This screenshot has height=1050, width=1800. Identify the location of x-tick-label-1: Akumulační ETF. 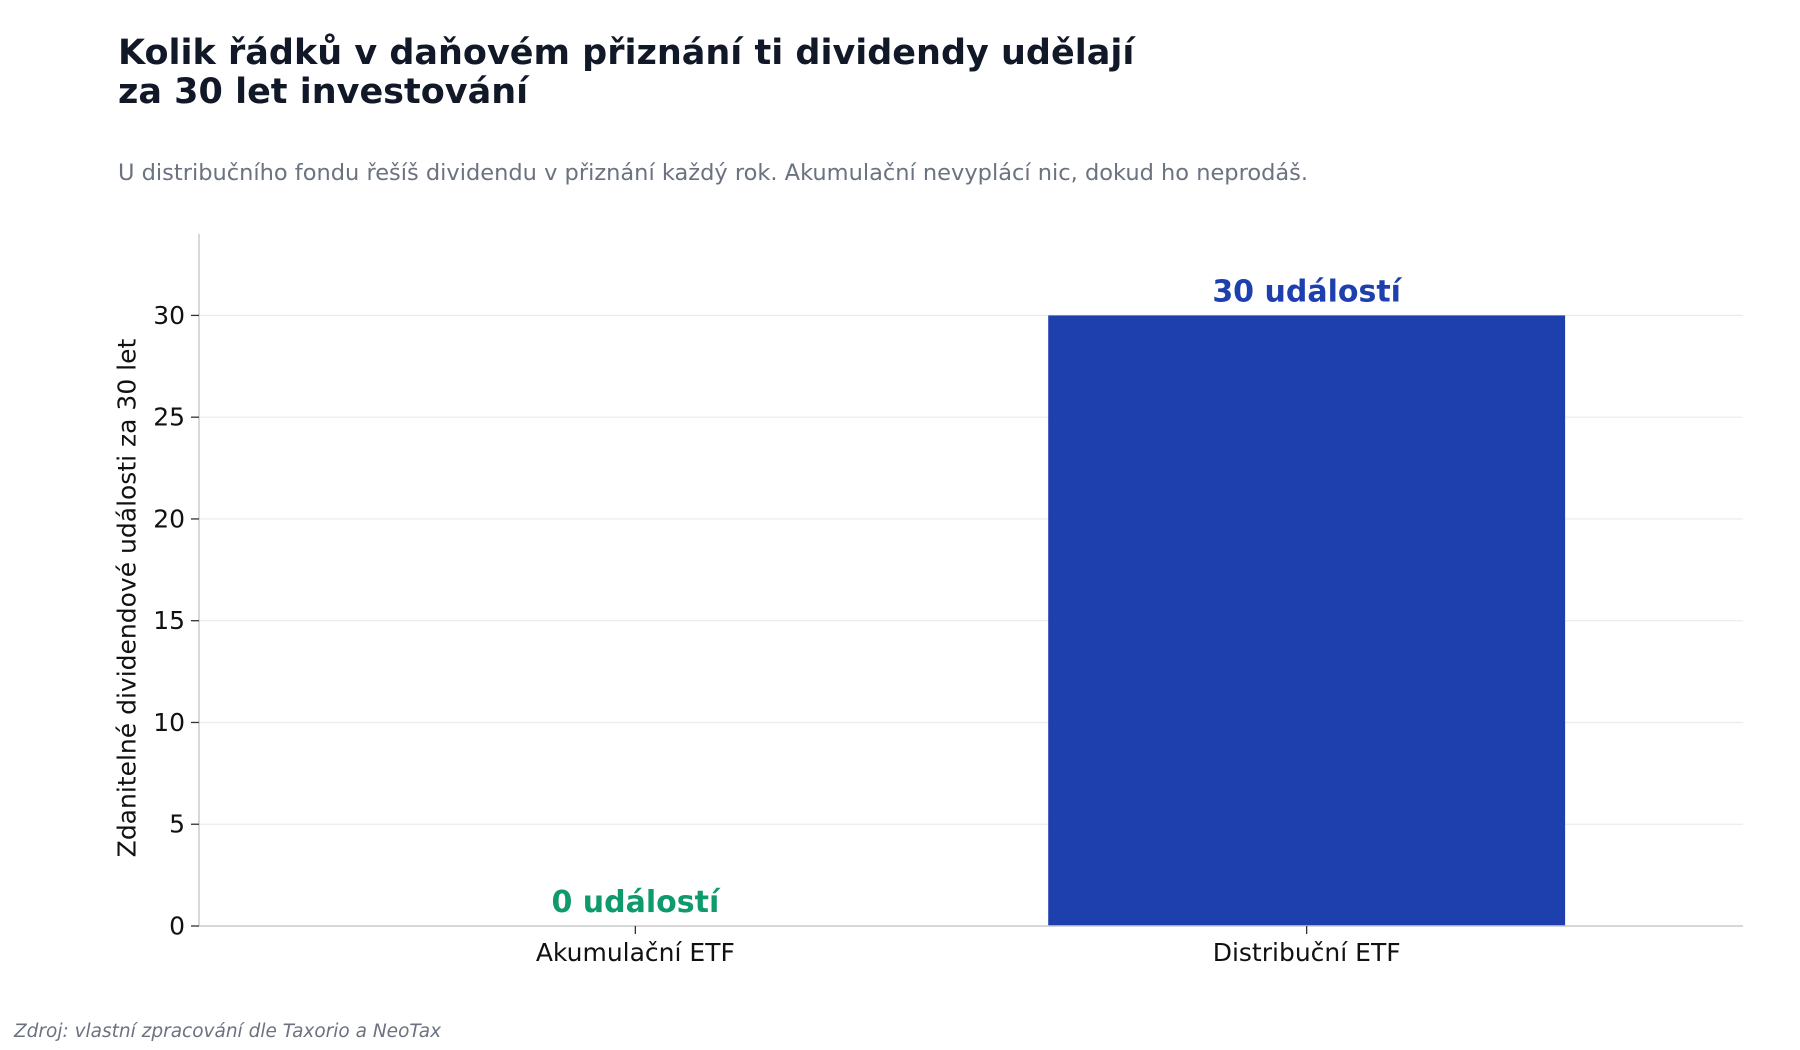
(635, 952).